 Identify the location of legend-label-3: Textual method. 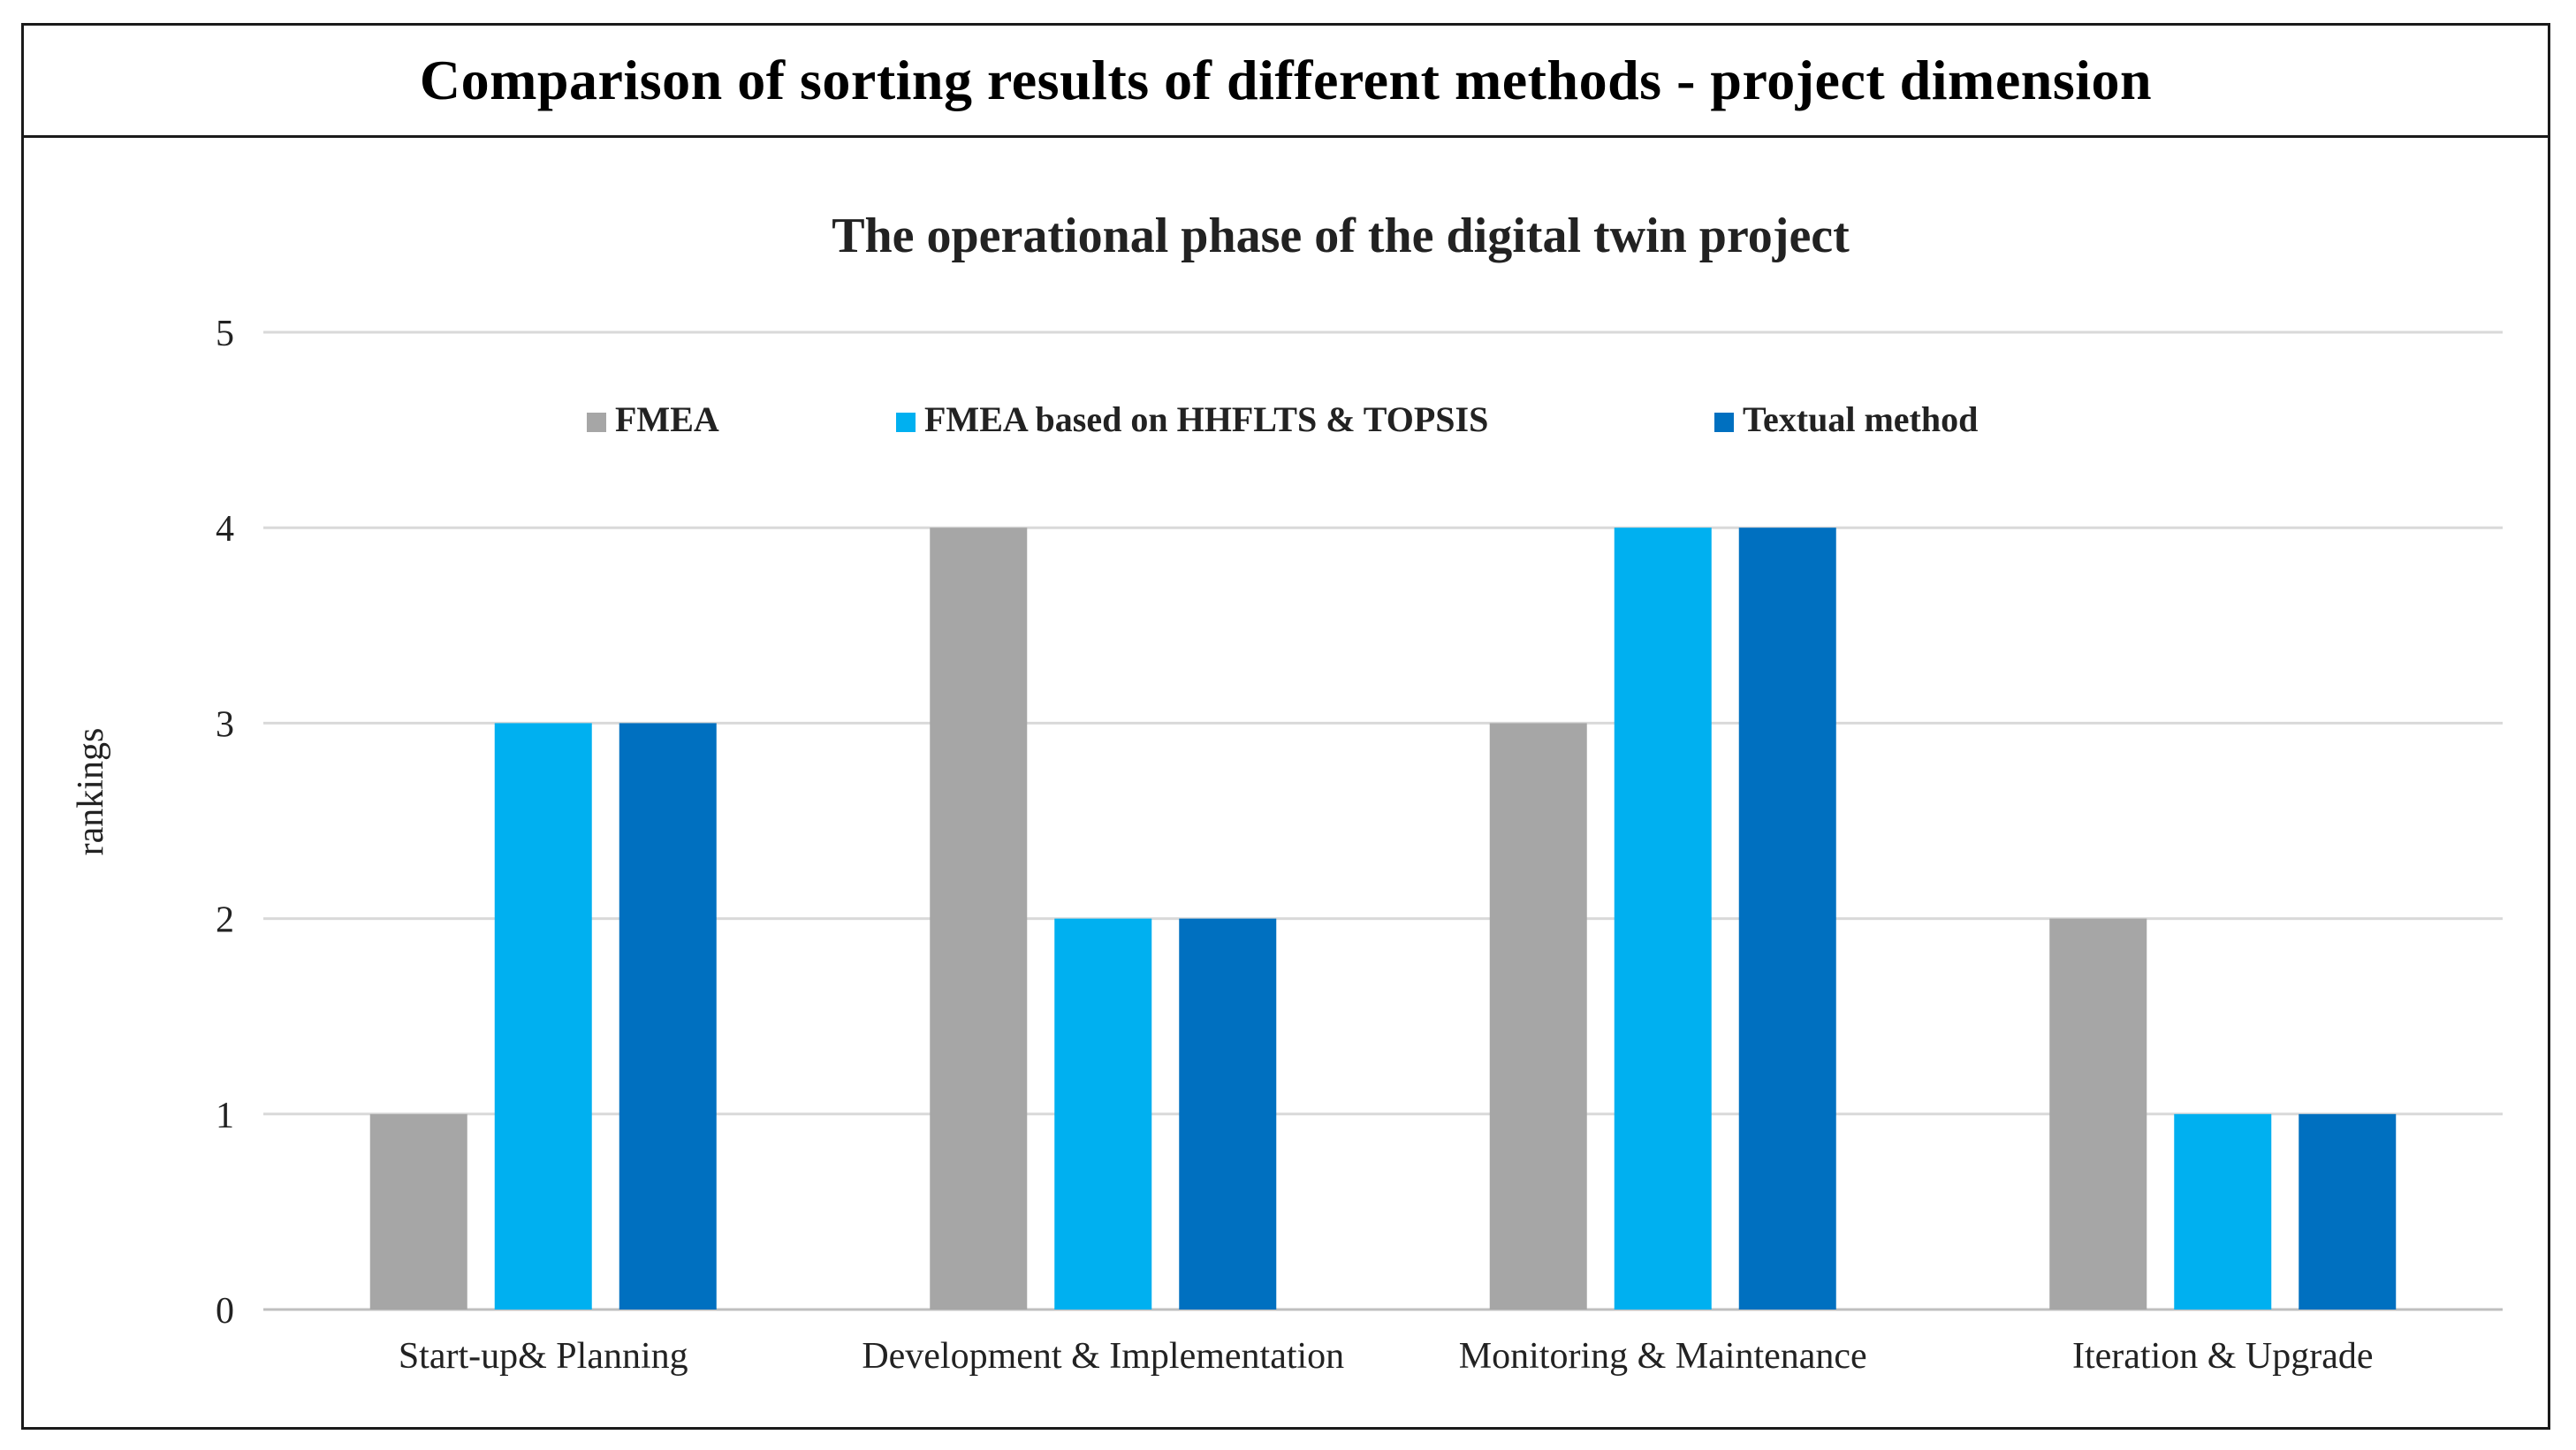
(1860, 419).